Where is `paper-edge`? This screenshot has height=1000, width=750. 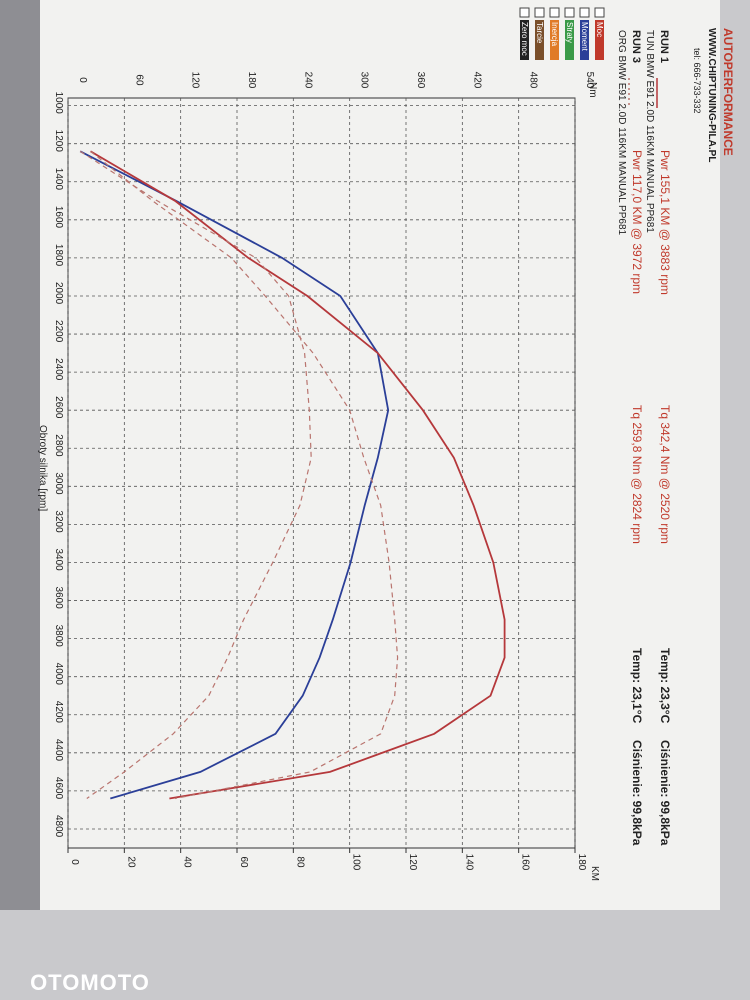
paper-edge is located at coordinates (20, 455).